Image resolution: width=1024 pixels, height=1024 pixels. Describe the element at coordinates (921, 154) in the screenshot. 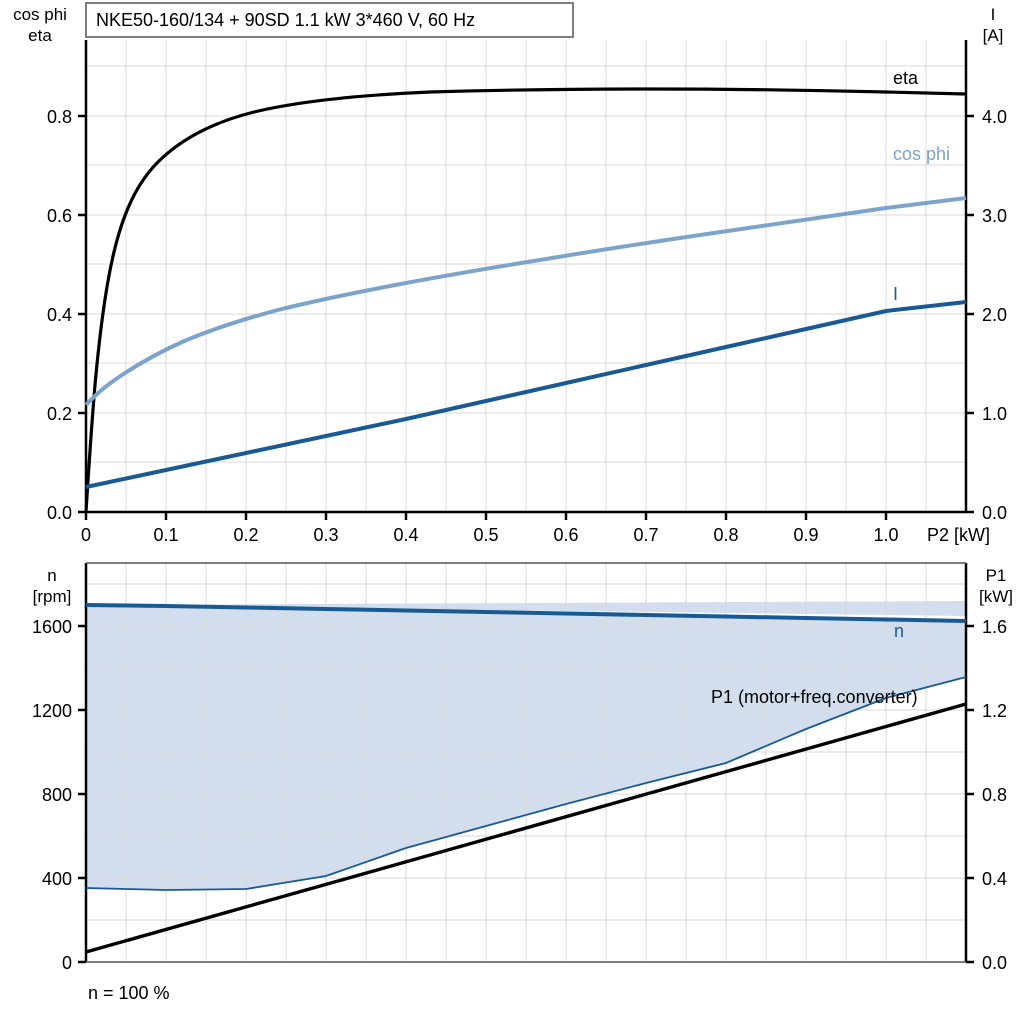

I see `cos-phi-label: cos phi` at that location.